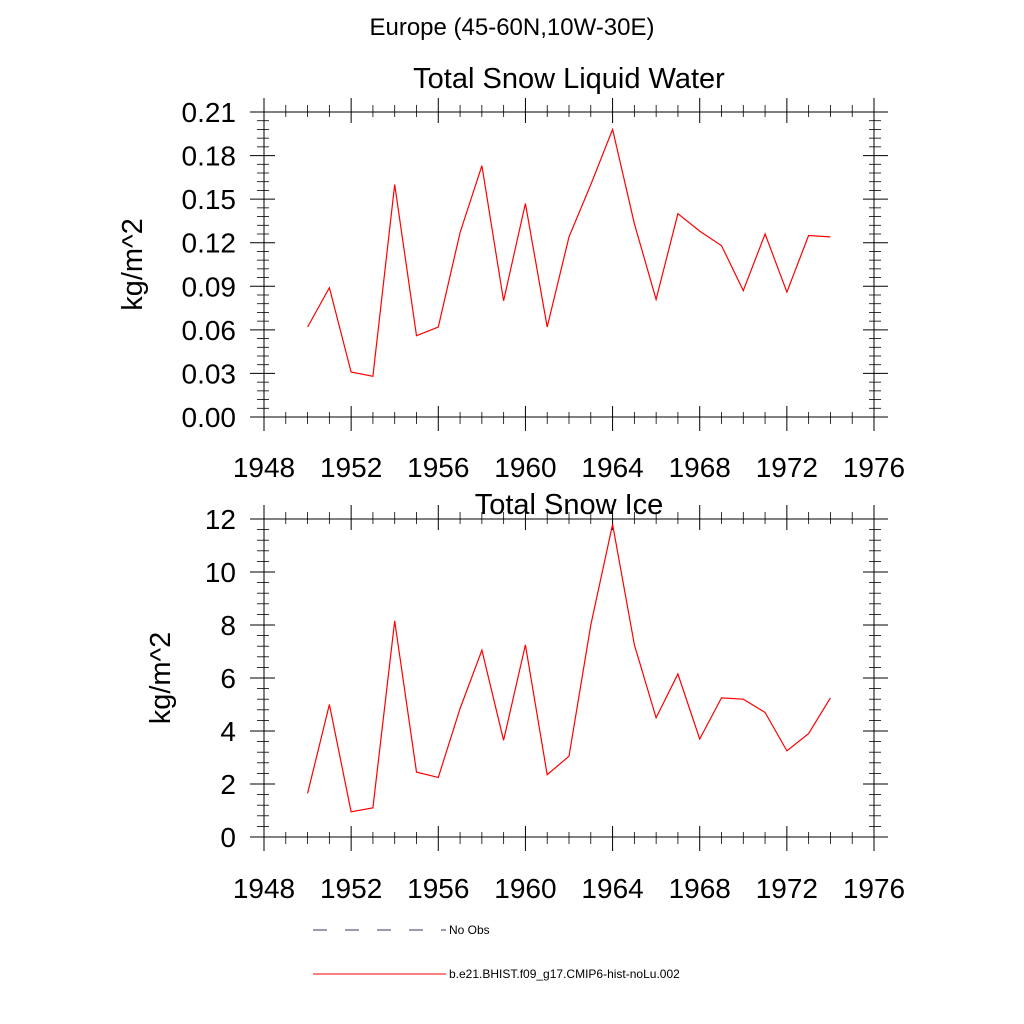  What do you see at coordinates (228, 625) in the screenshot?
I see `y-tick-label: 8` at bounding box center [228, 625].